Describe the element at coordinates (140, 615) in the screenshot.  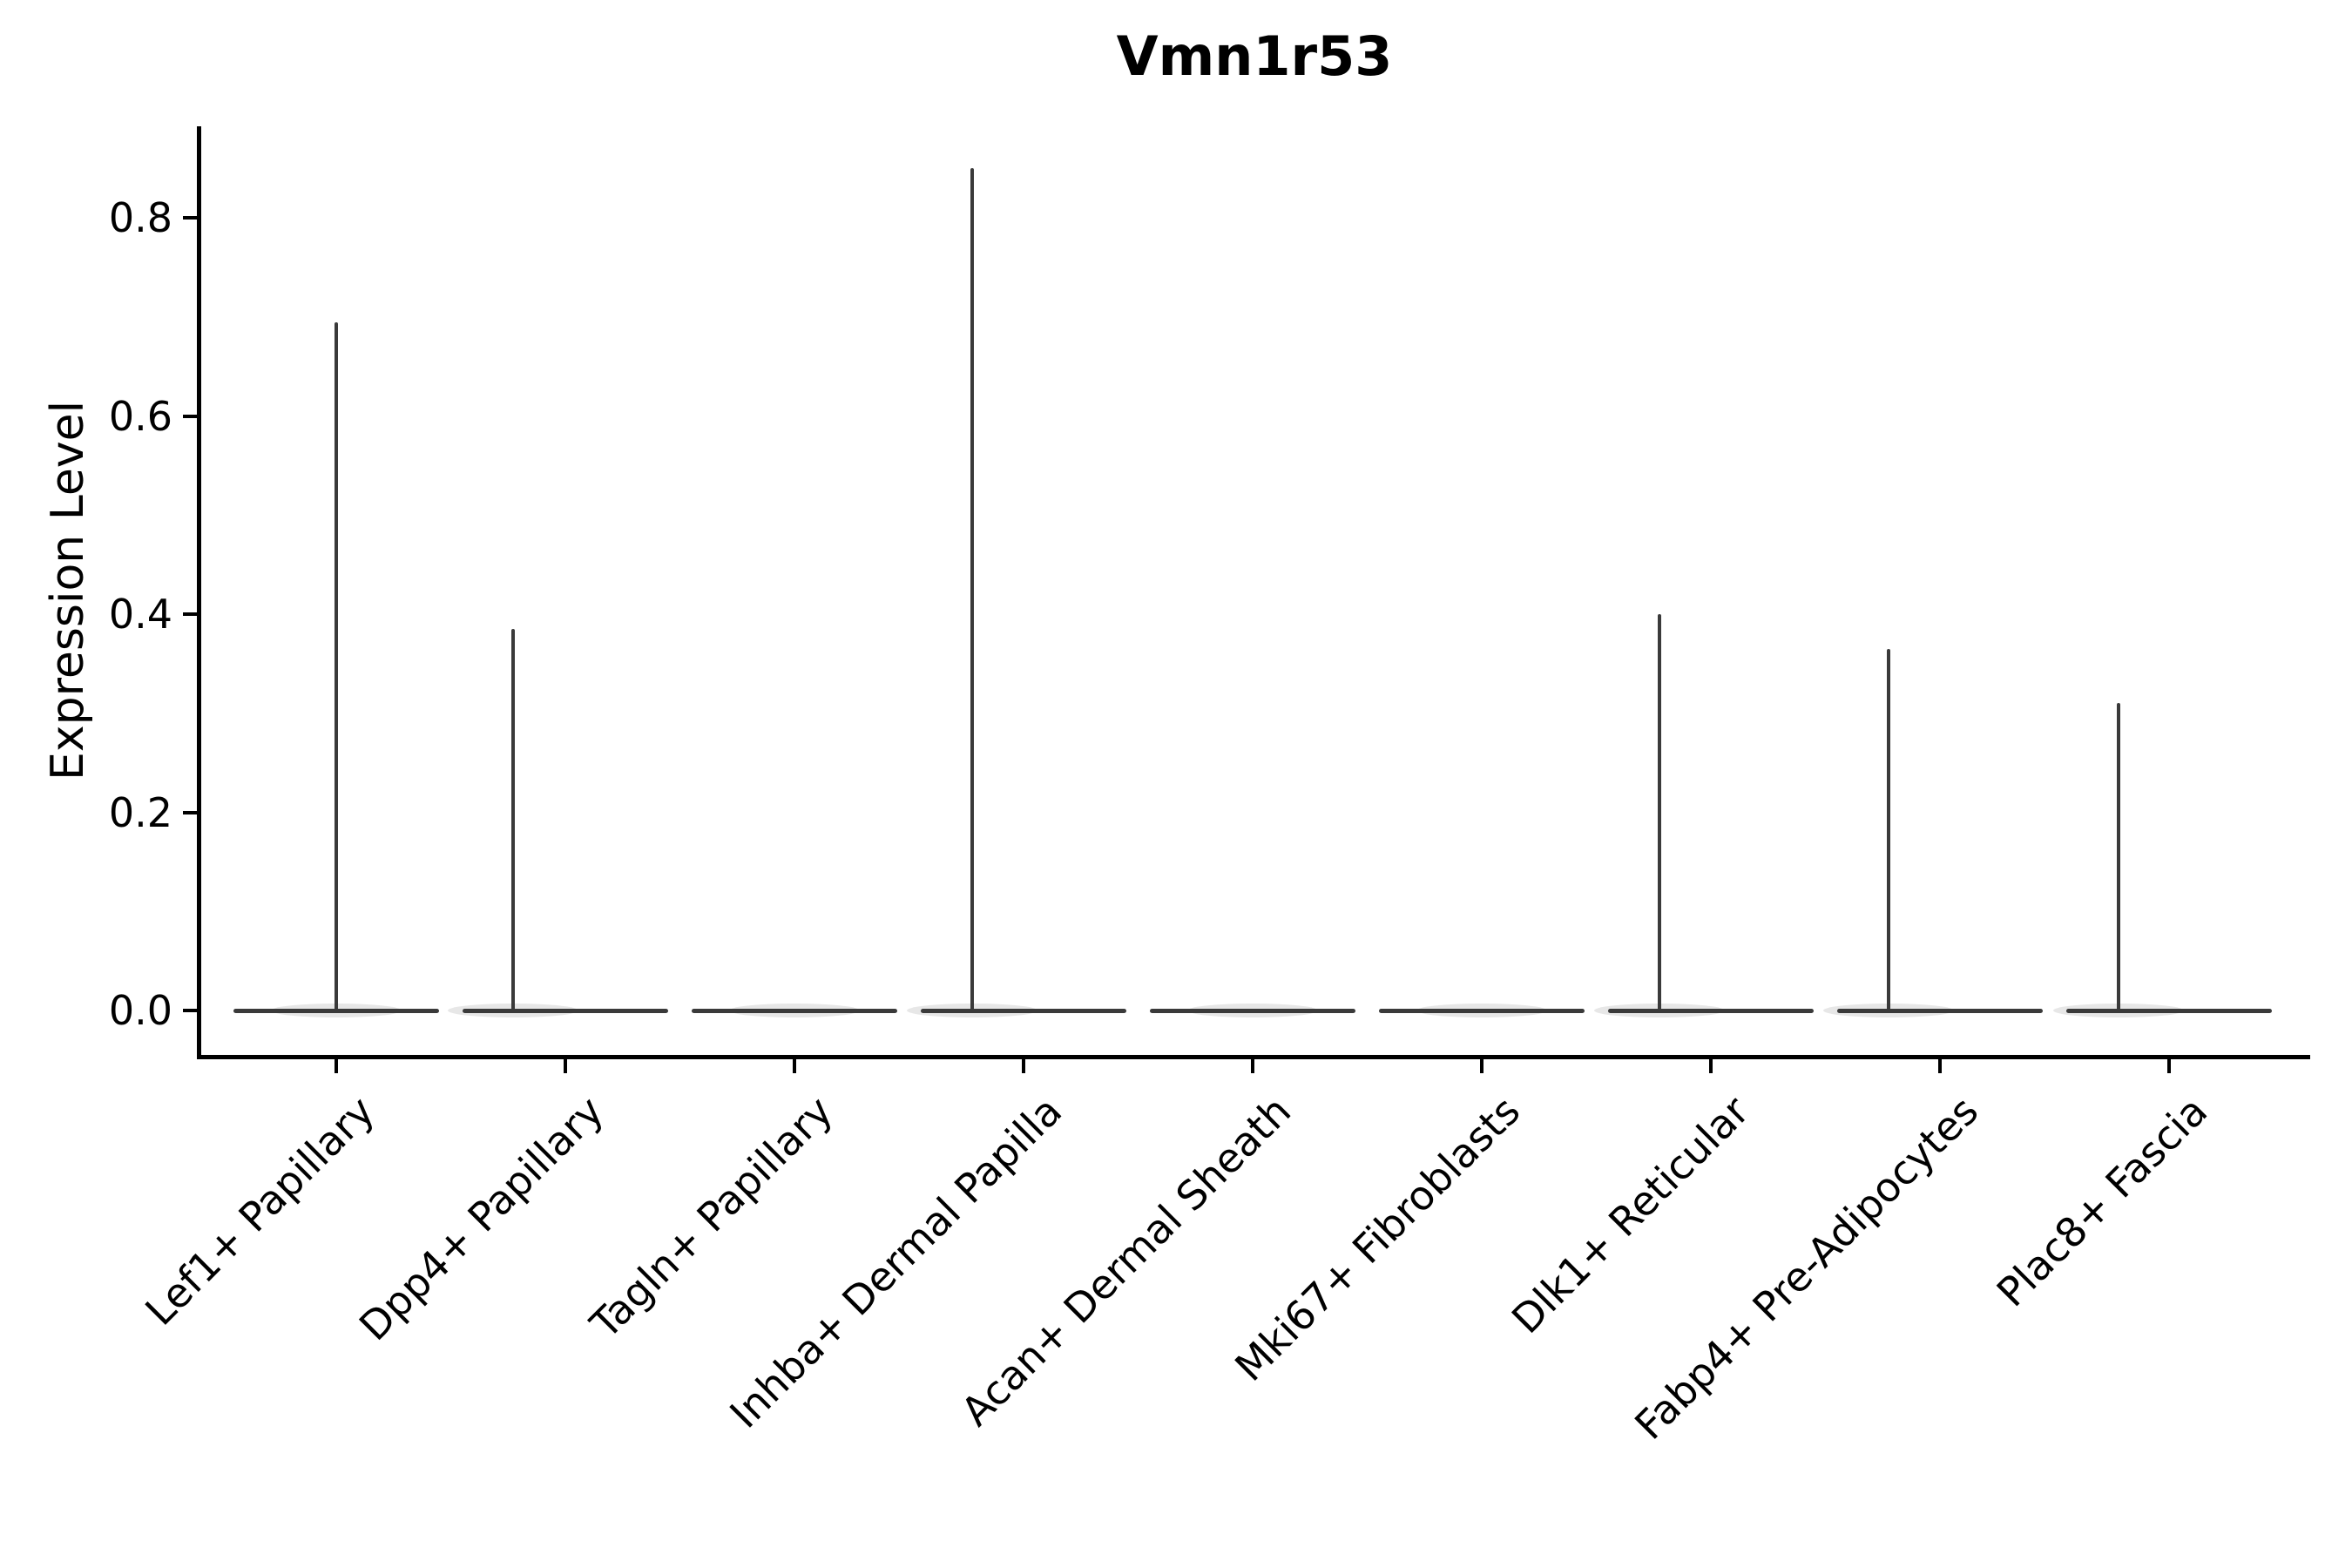
I see `y-tick-label: 0.4` at that location.